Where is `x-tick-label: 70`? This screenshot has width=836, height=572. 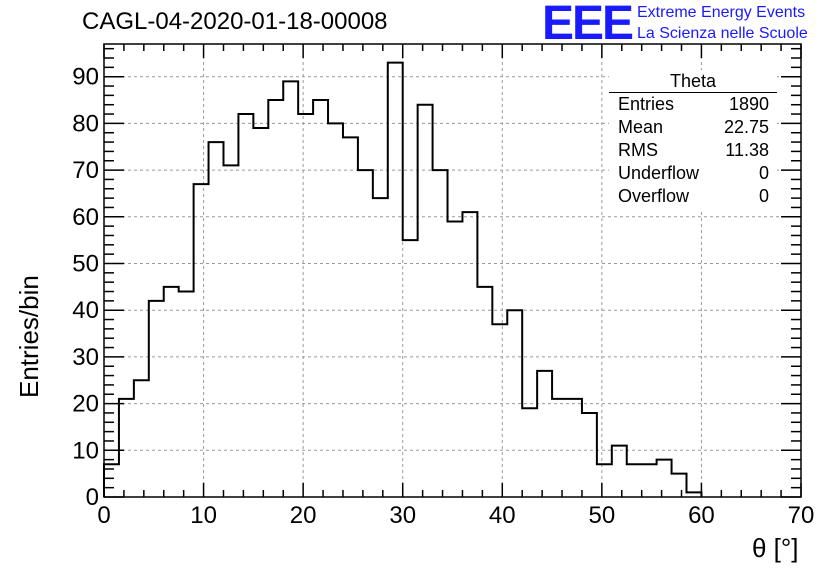 x-tick-label: 70 is located at coordinates (801, 515).